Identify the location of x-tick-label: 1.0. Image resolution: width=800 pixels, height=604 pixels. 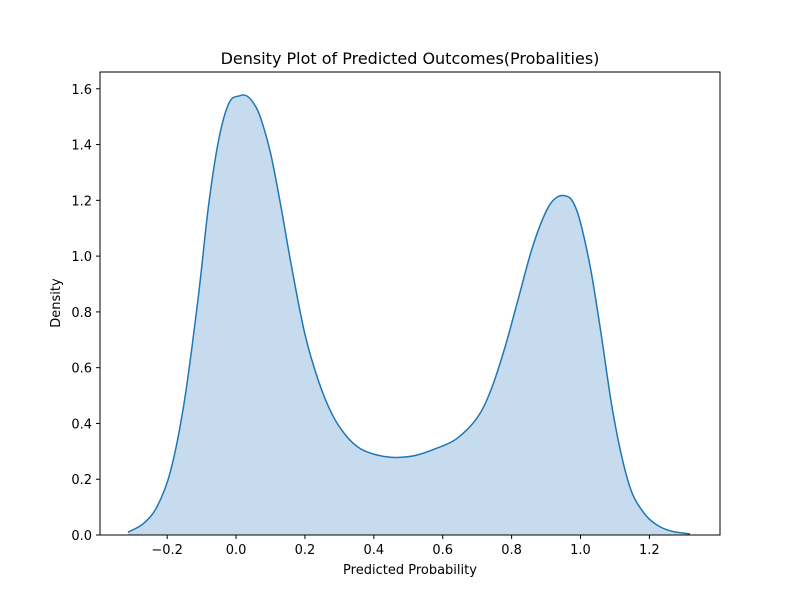
(580, 550).